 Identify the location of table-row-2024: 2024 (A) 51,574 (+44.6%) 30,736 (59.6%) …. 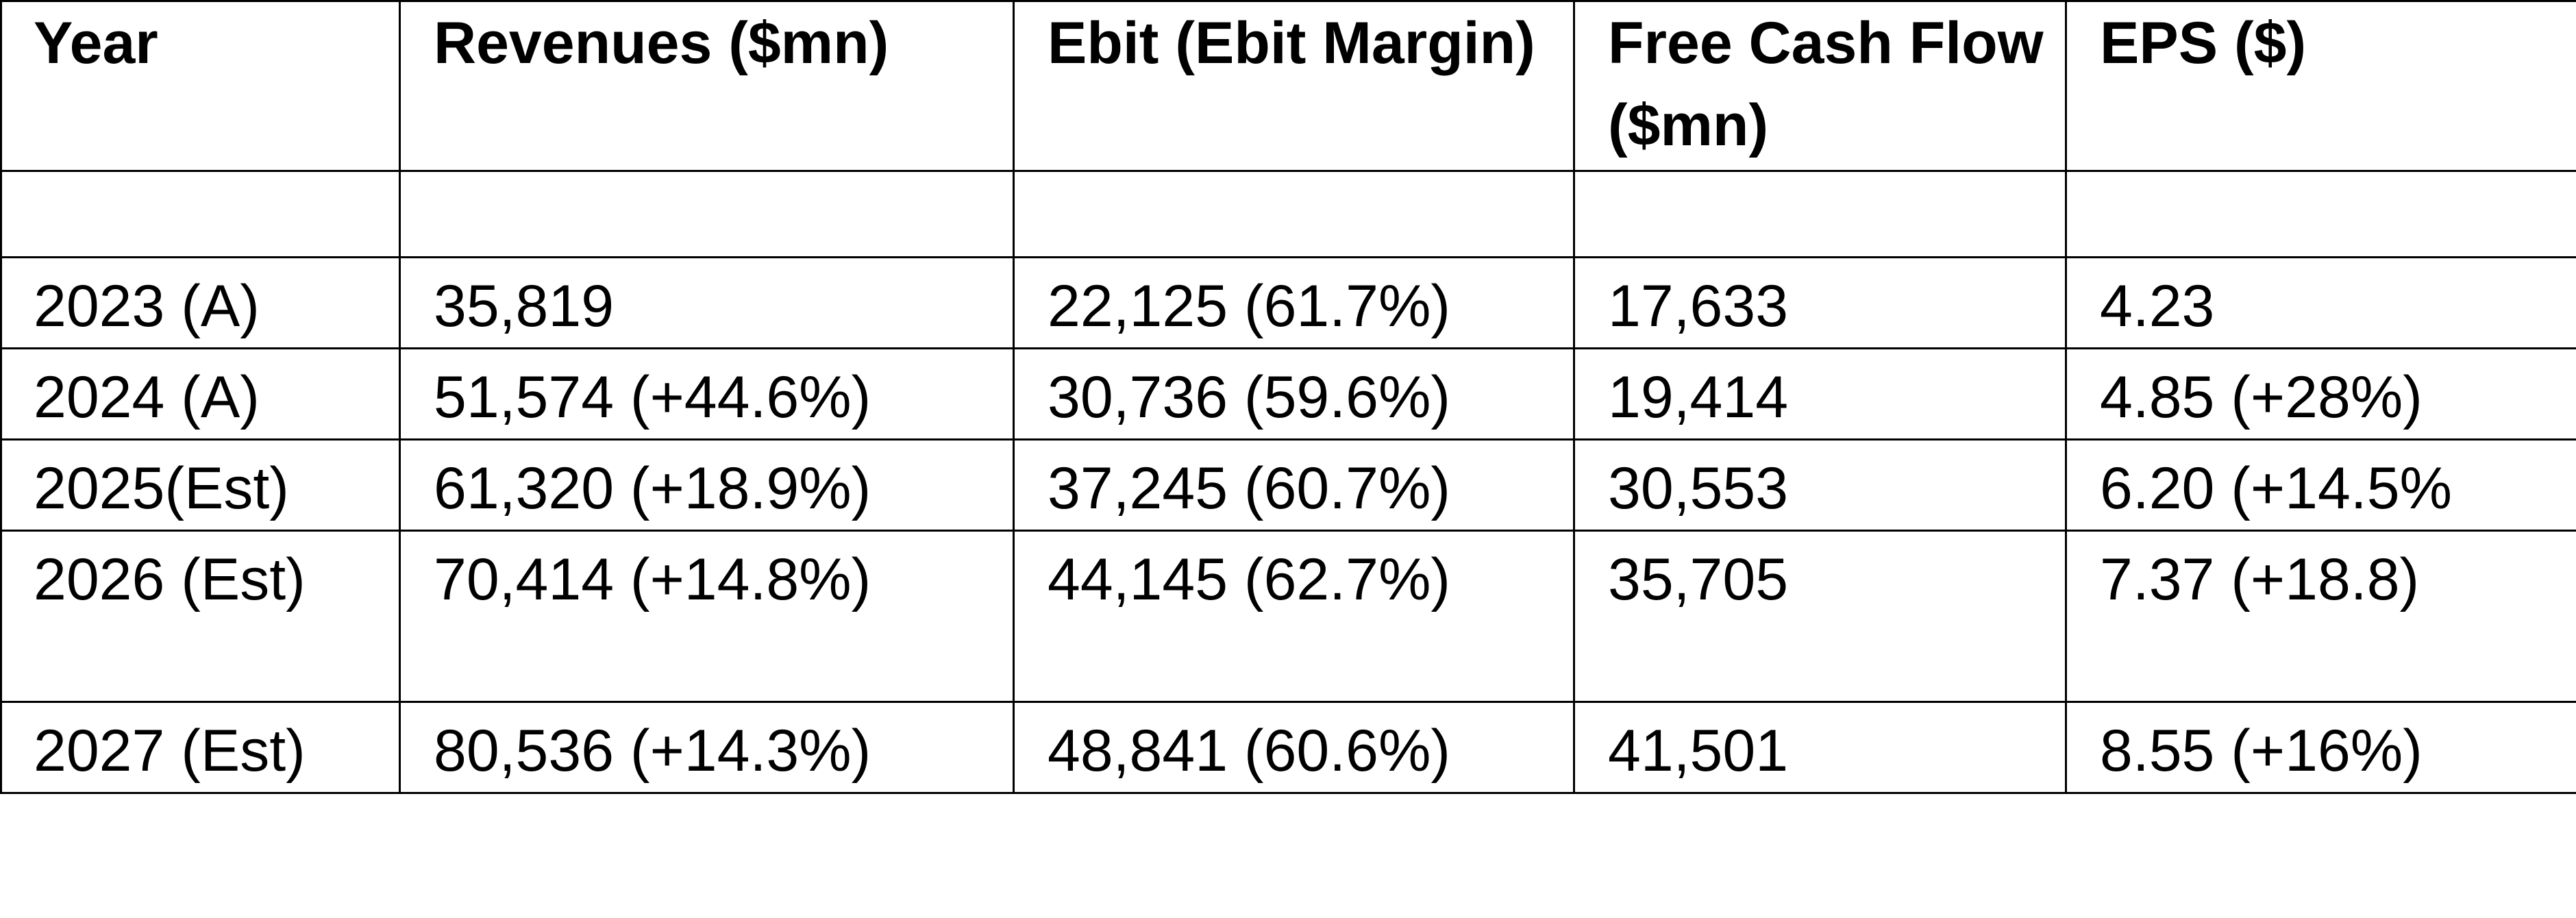
(1288, 394).